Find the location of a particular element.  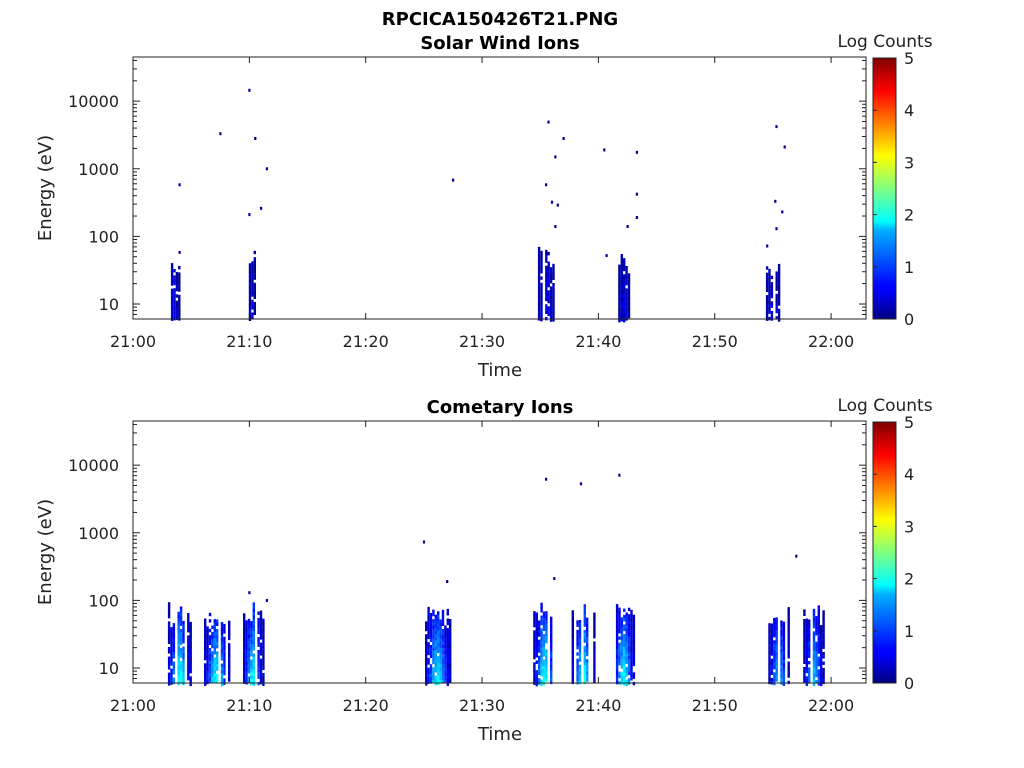

x-tick-label: 21:40 is located at coordinates (598, 341).